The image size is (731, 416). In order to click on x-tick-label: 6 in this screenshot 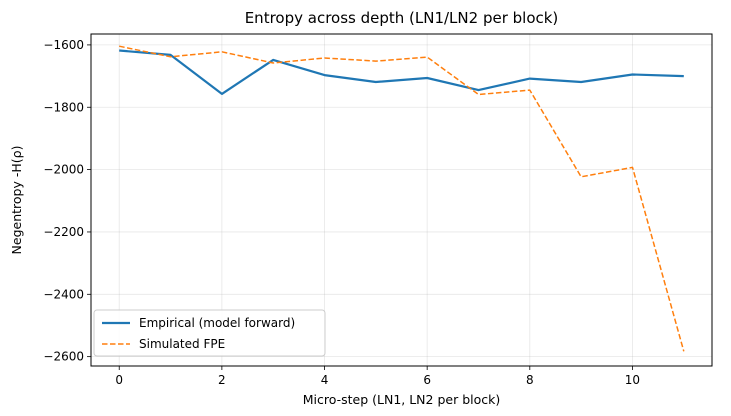, I will do `click(427, 380)`.